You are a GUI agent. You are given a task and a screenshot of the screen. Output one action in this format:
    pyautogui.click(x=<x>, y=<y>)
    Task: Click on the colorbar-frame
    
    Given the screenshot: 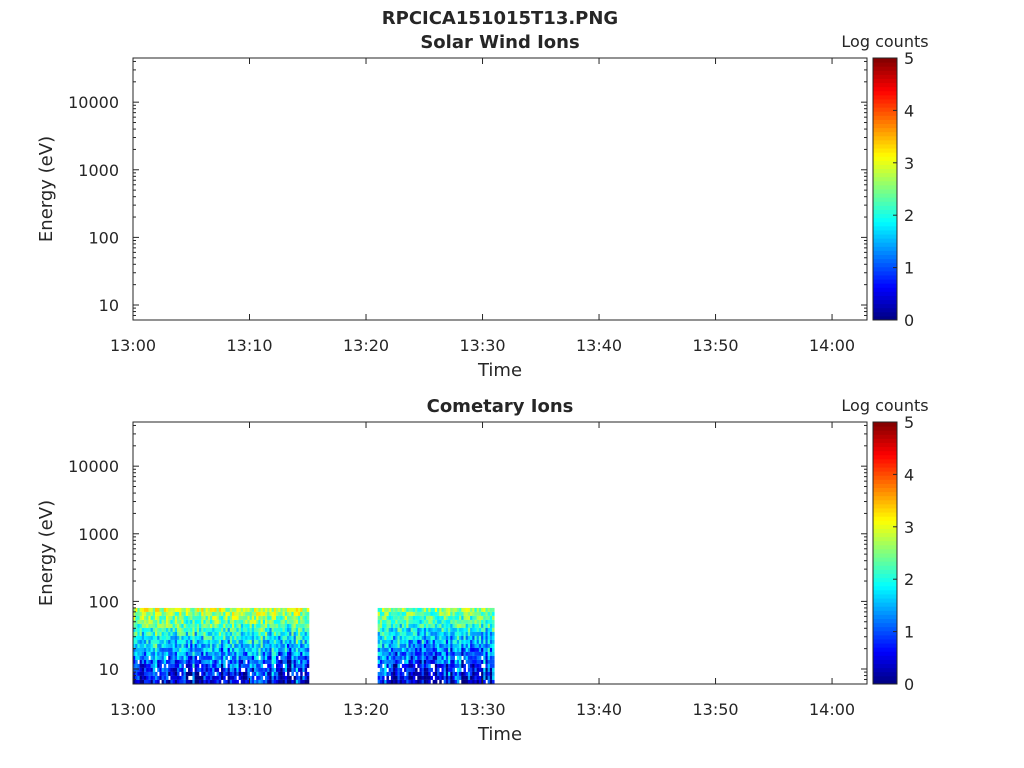 What is the action you would take?
    pyautogui.click(x=885, y=553)
    